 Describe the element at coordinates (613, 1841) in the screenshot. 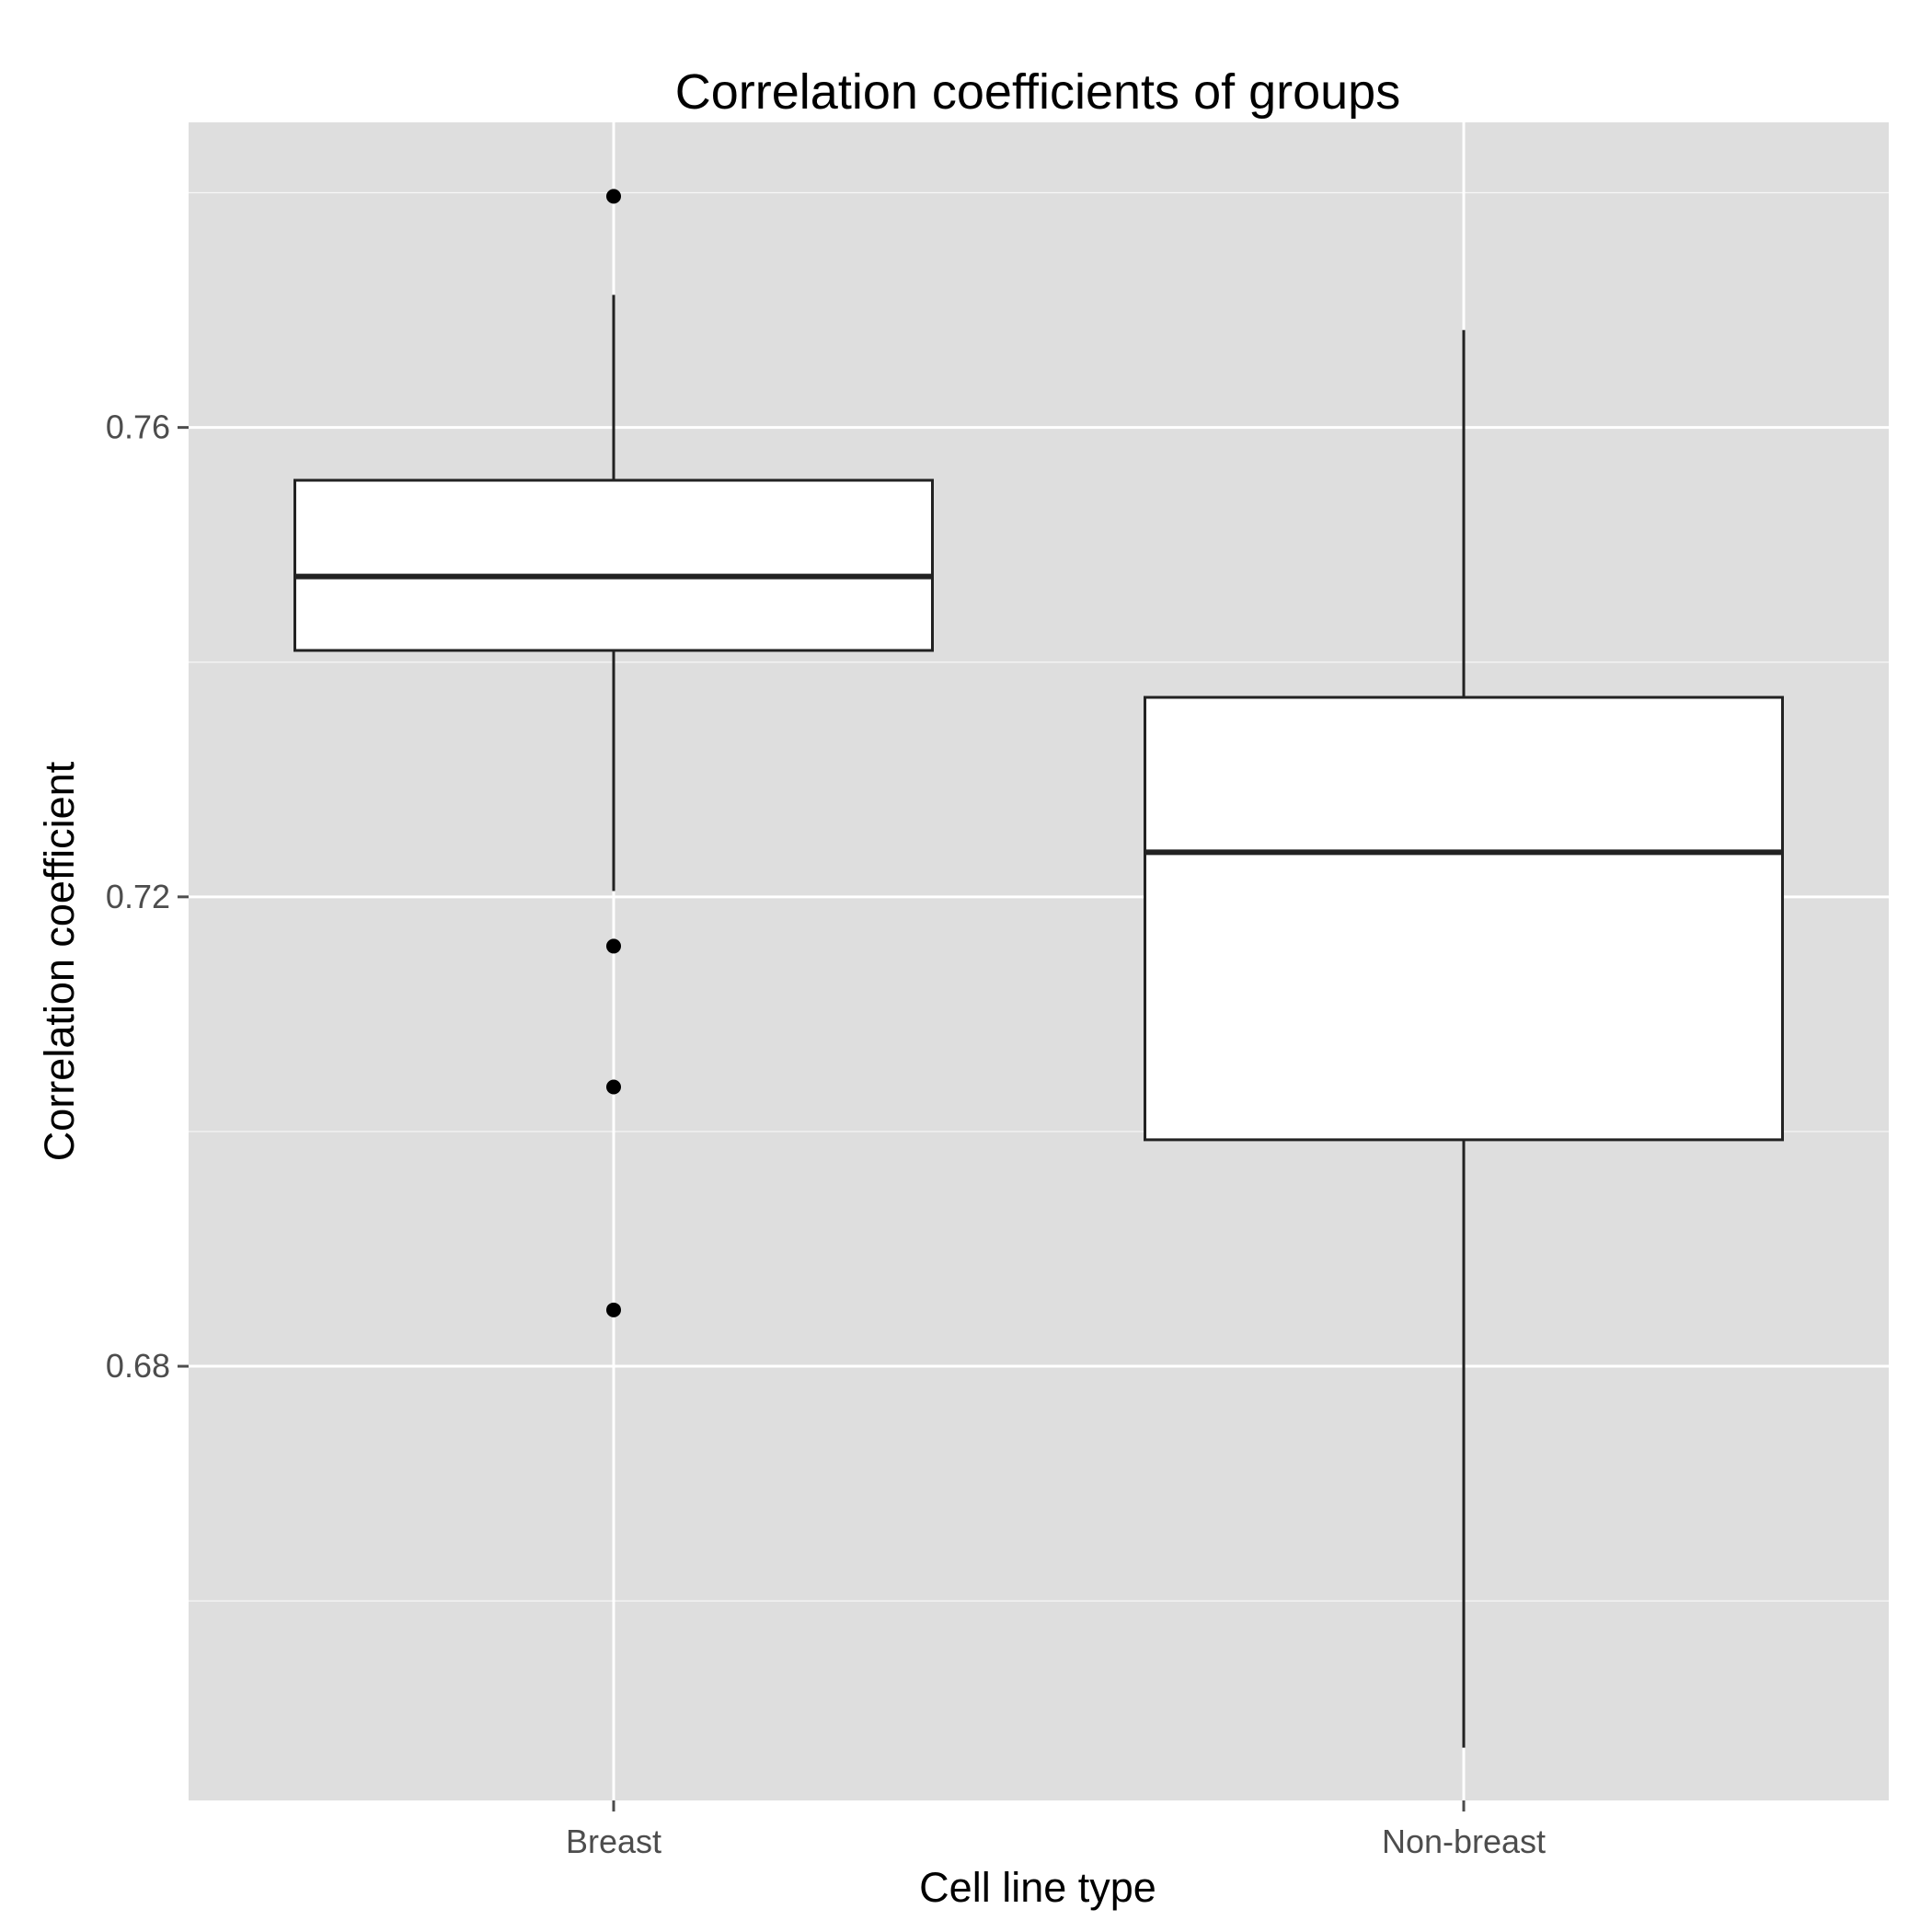

I see `x-tick-label: Breast` at that location.